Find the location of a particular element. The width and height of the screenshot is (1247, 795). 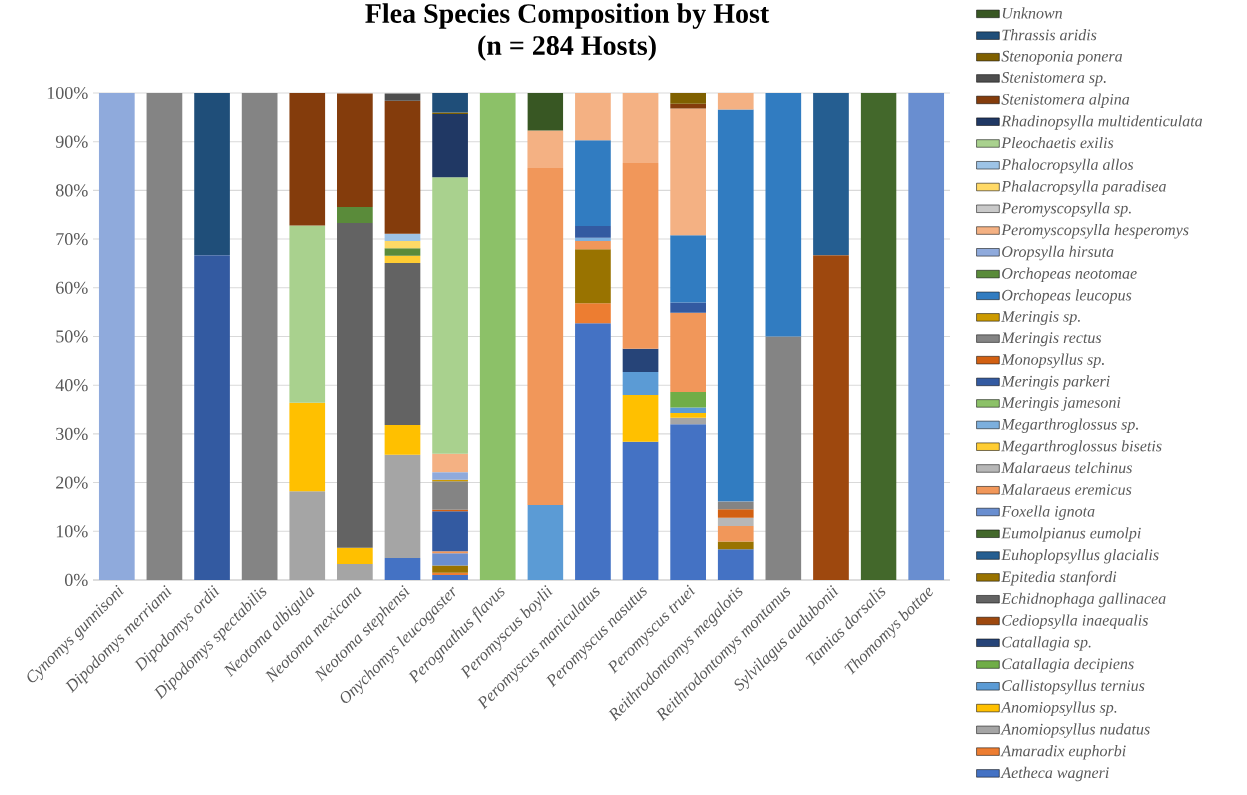

legend-label: Megarthroglossus sp. is located at coordinates (1069, 425).